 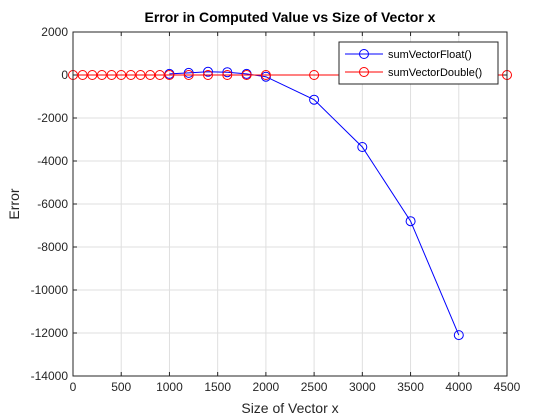 What do you see at coordinates (52, 118) in the screenshot?
I see `y-tick-label: -2000` at bounding box center [52, 118].